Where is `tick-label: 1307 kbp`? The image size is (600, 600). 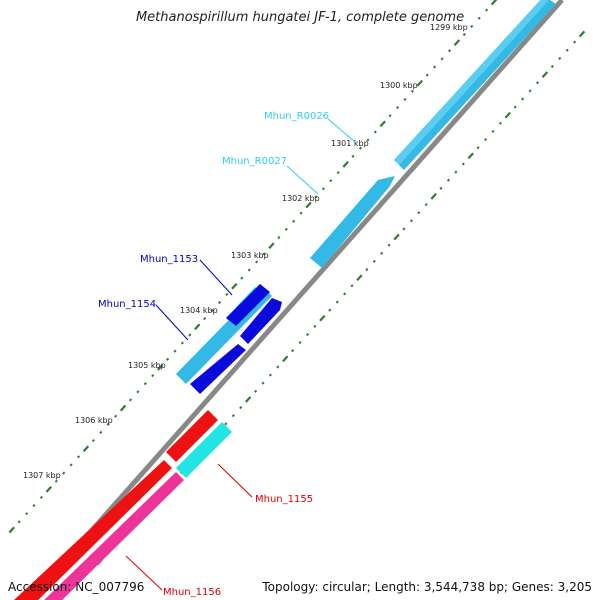
tick-label: 1307 kbp is located at coordinates (42, 475).